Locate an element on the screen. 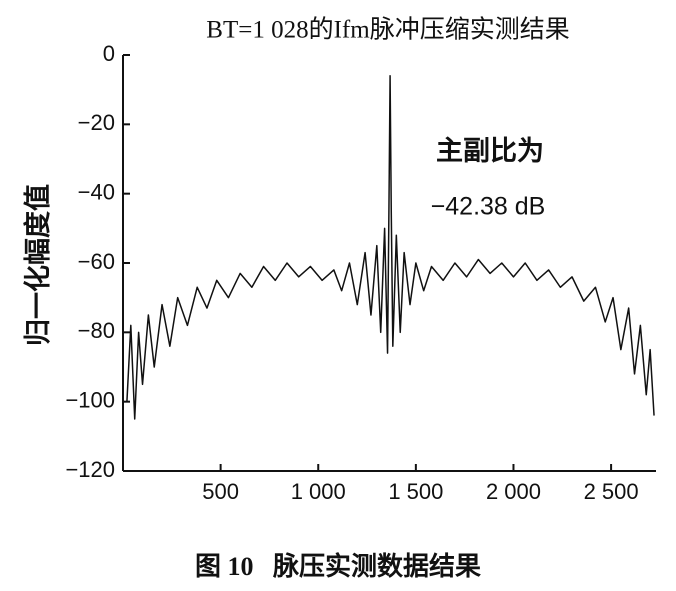 The image size is (676, 591). caption: 图 10 脉压实测数据结果 is located at coordinates (338, 566).